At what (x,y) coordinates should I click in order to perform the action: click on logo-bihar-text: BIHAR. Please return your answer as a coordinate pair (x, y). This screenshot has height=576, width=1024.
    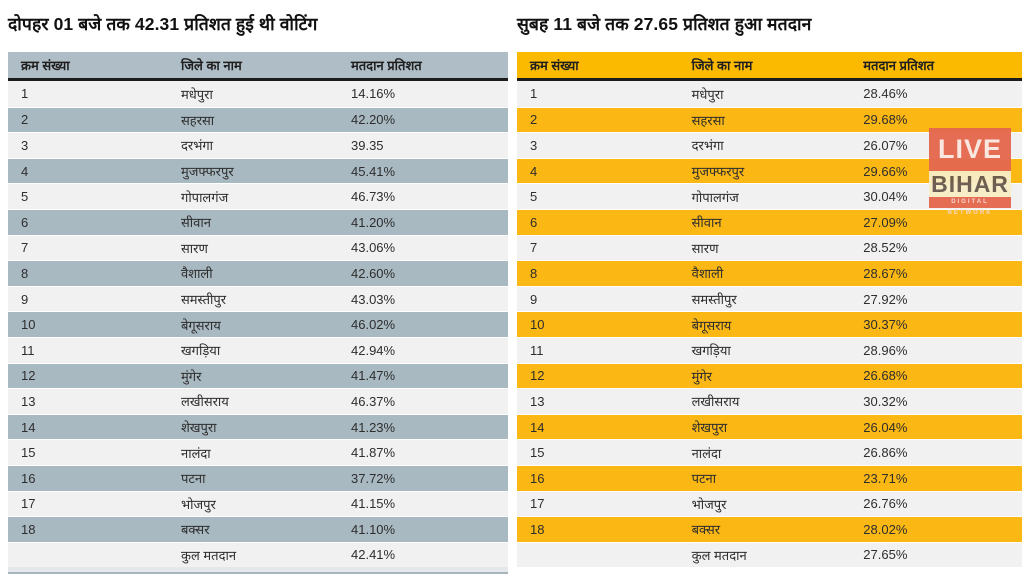
    Looking at the image, I should click on (970, 184).